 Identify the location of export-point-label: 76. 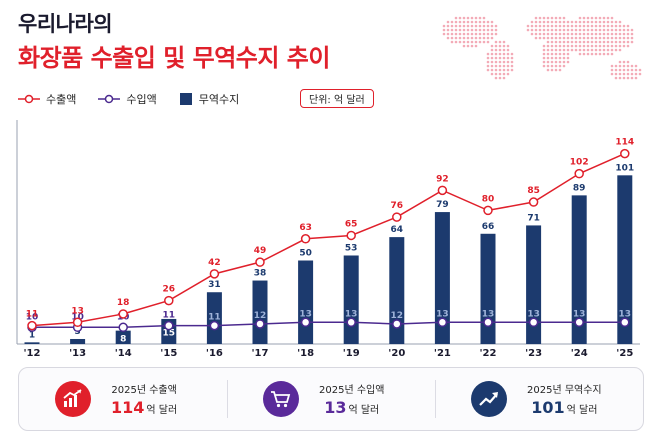
(397, 206).